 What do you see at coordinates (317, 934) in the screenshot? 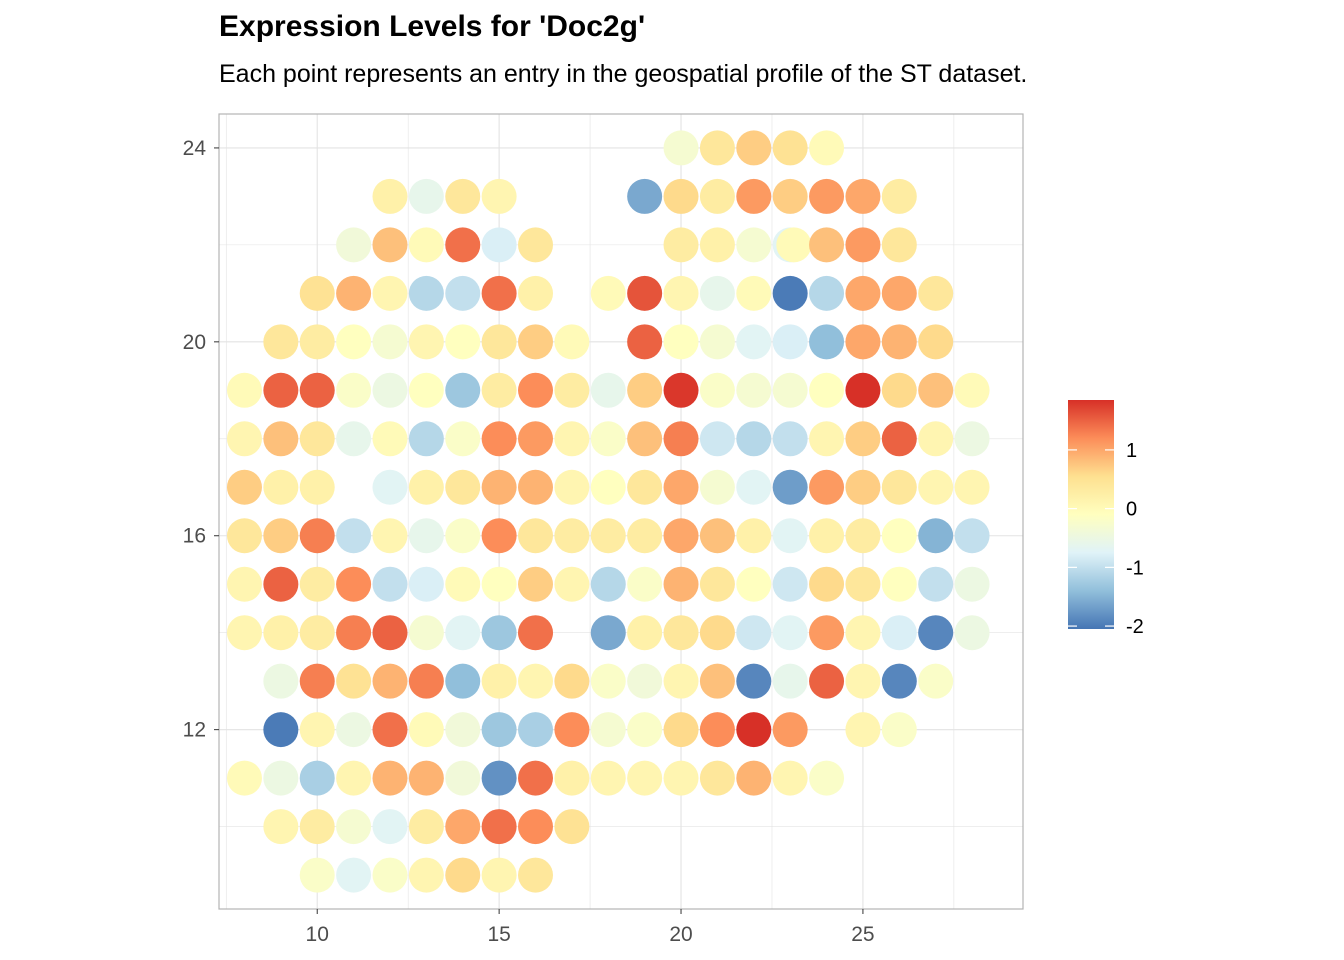
I see `x-tick-label: 10` at bounding box center [317, 934].